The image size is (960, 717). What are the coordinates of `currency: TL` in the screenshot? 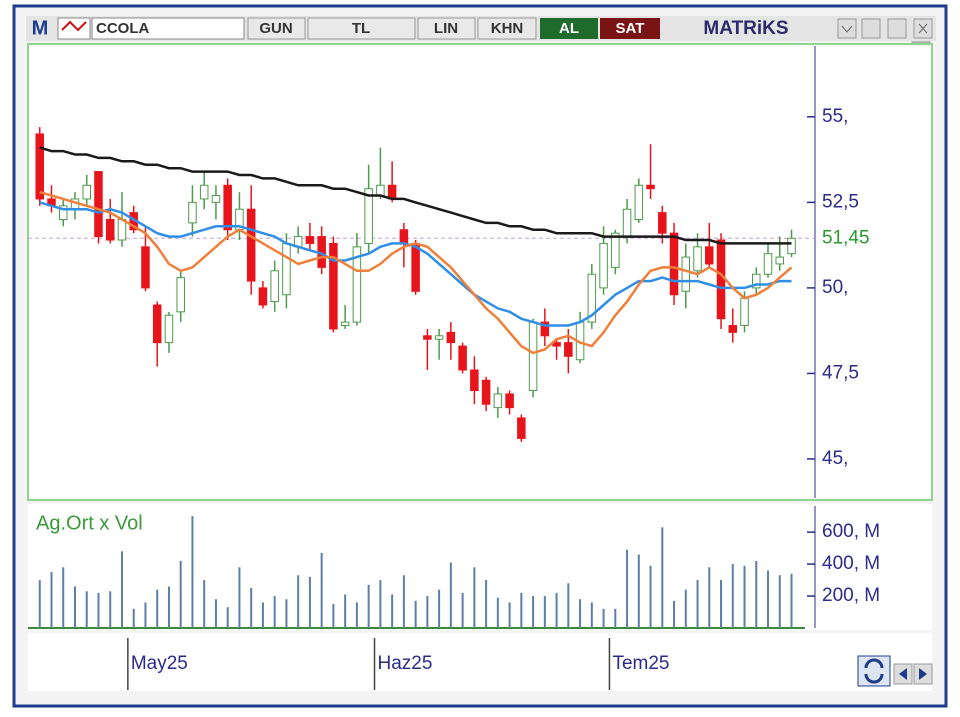 It's located at (361, 28).